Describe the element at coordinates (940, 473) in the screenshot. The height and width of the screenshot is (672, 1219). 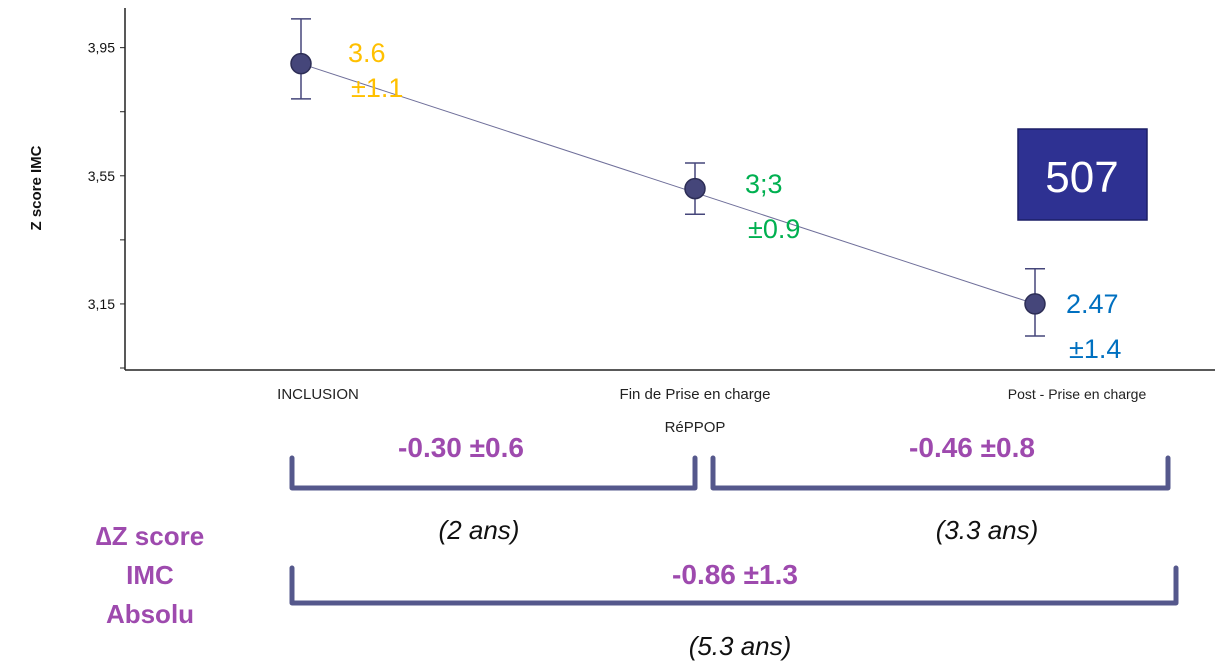
I see `bracket-fin-to-post` at that location.